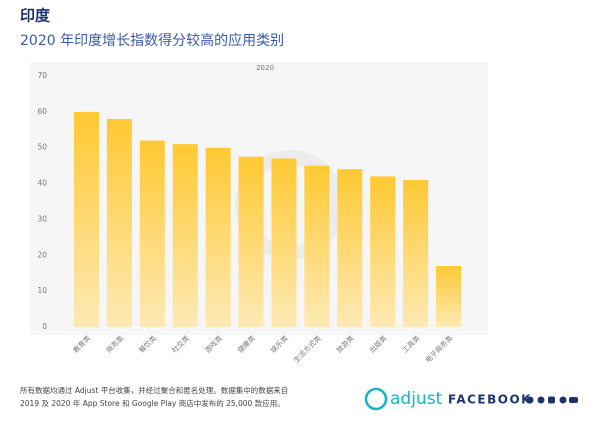  Describe the element at coordinates (344, 343) in the screenshot. I see `x-tick-label: 旅游类` at that location.